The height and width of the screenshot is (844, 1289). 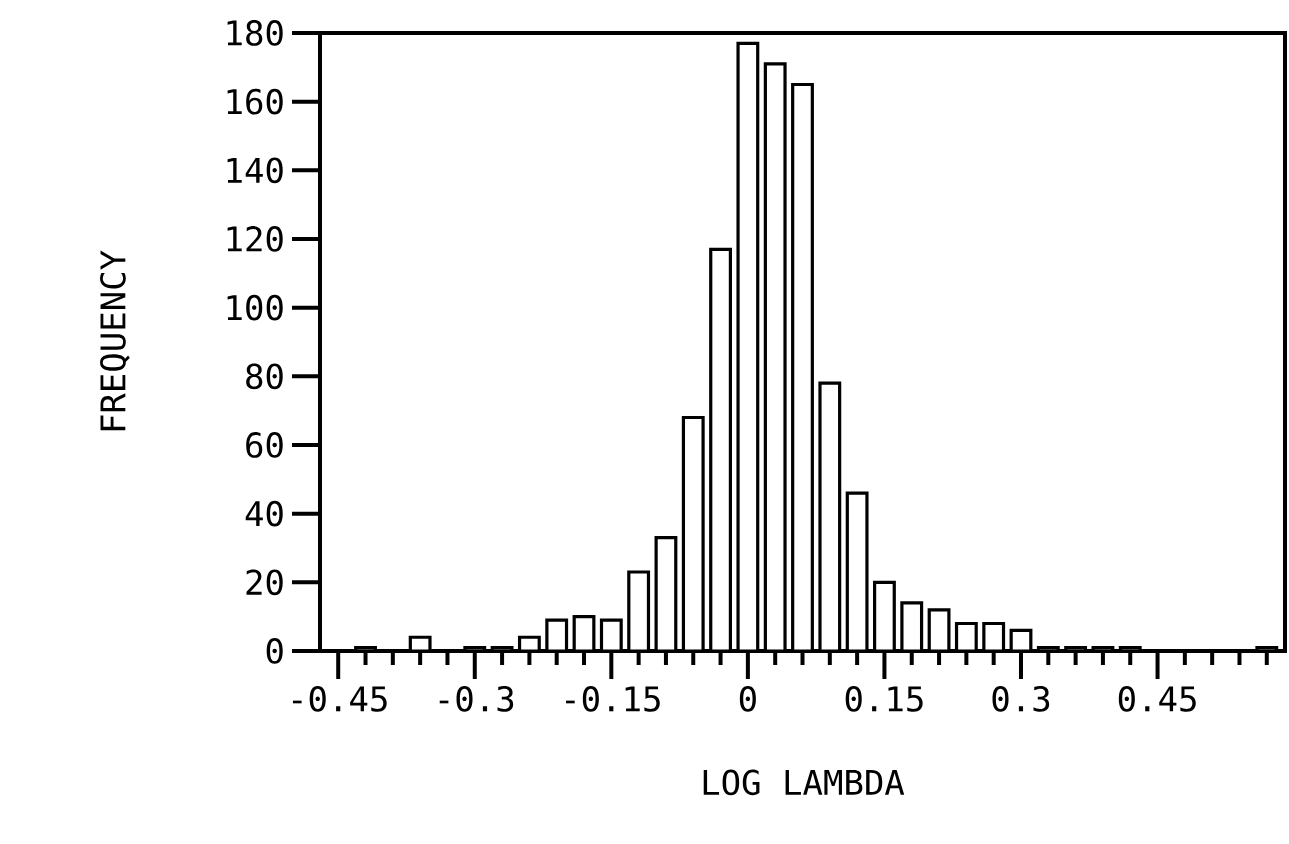 What do you see at coordinates (476, 699) in the screenshot?
I see `x-tick-label: -0.3` at bounding box center [476, 699].